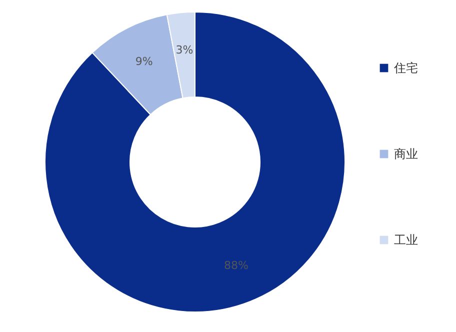  Describe the element at coordinates (185, 49) in the screenshot. I see `data-label: 3%` at that location.